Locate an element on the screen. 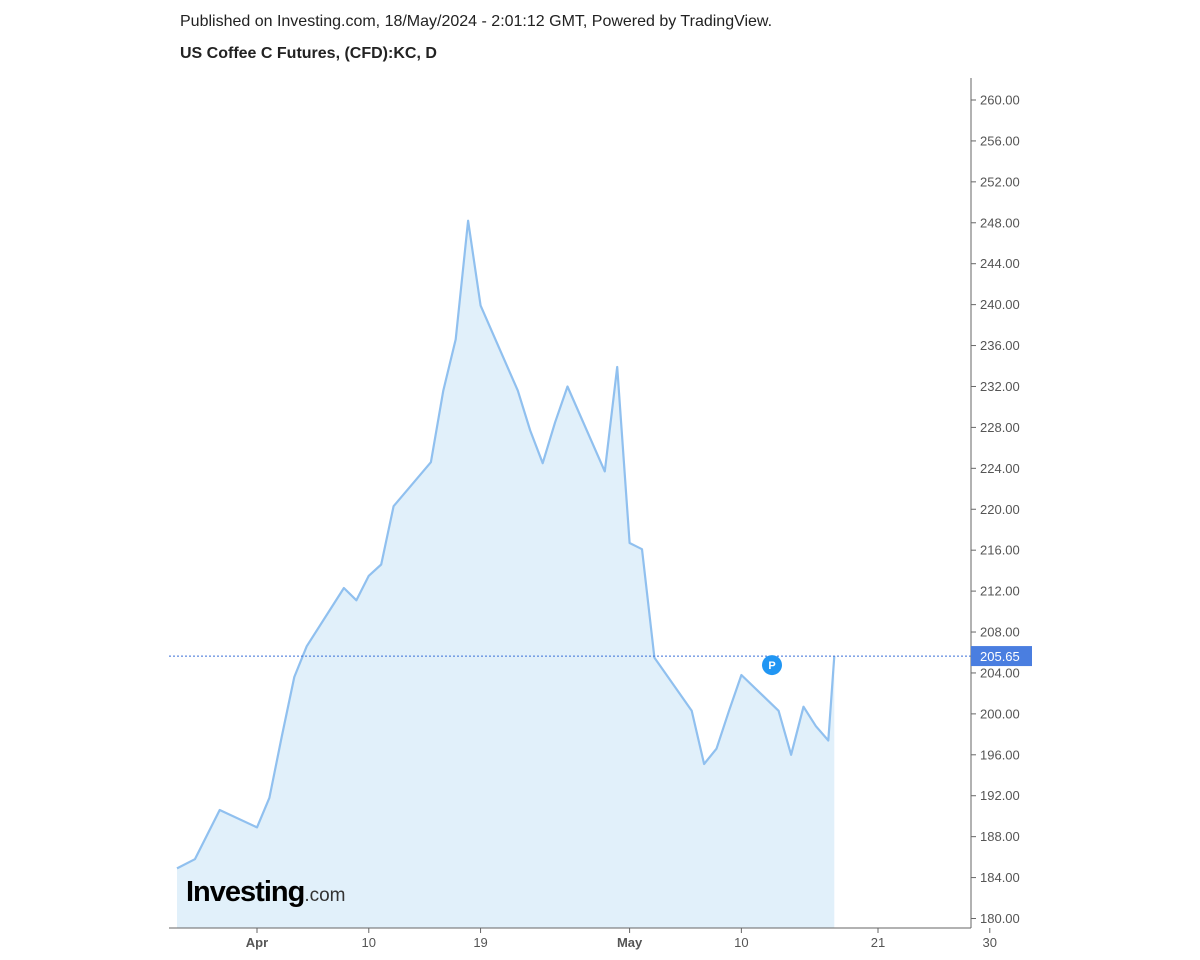 The image size is (1200, 960). last-price-badge is located at coordinates (1001, 656).